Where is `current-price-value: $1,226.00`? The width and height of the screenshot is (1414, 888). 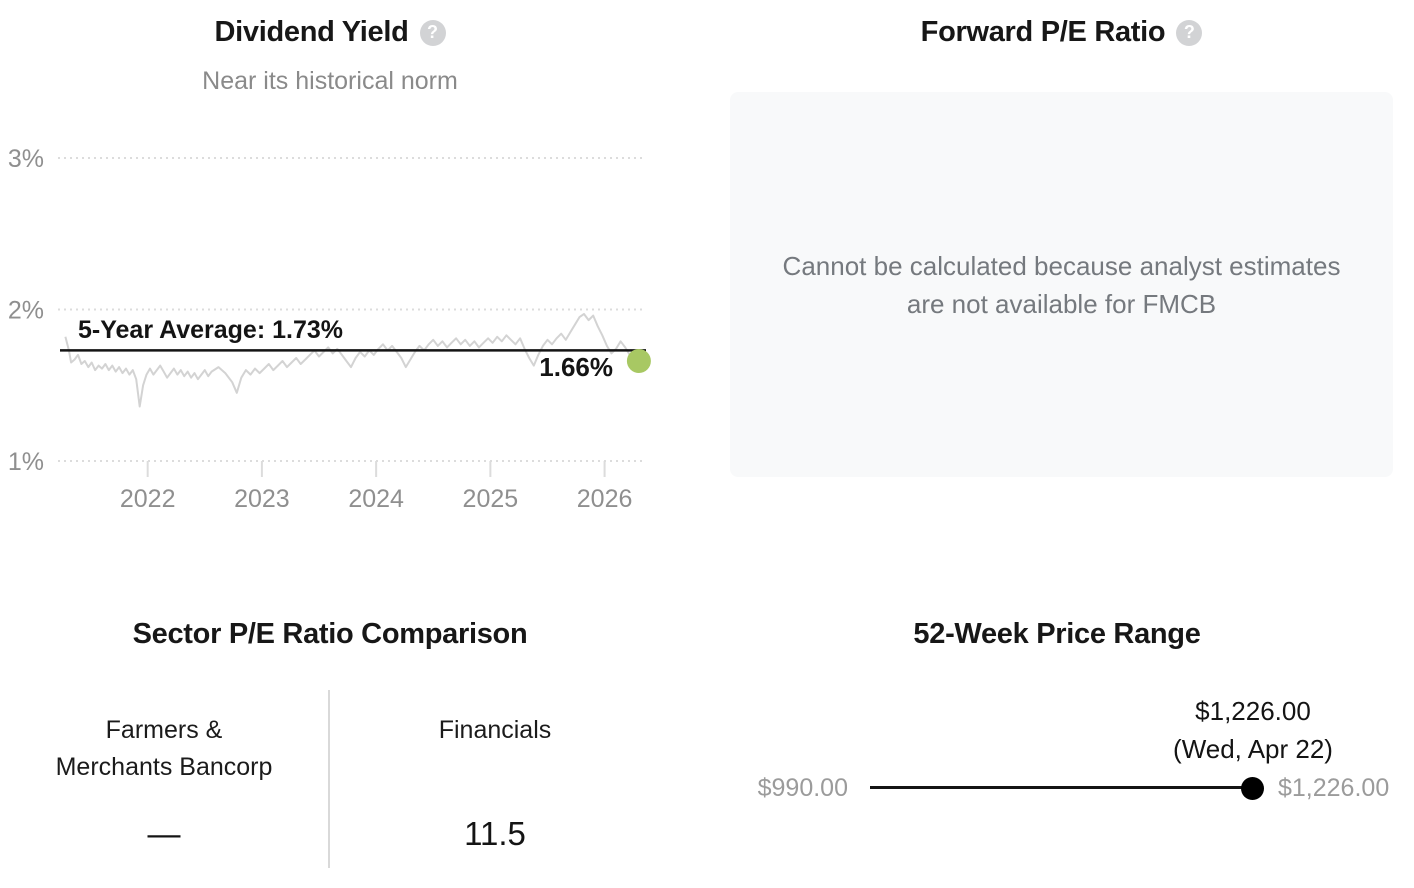 current-price-value: $1,226.00 is located at coordinates (1253, 711).